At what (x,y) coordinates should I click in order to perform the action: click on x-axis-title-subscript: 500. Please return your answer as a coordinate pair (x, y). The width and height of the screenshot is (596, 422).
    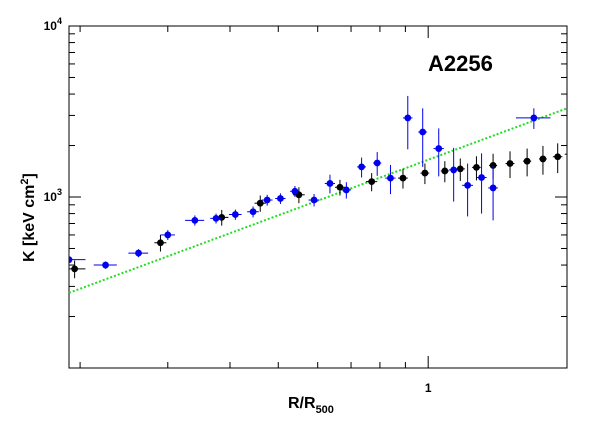
    Looking at the image, I should click on (325, 410).